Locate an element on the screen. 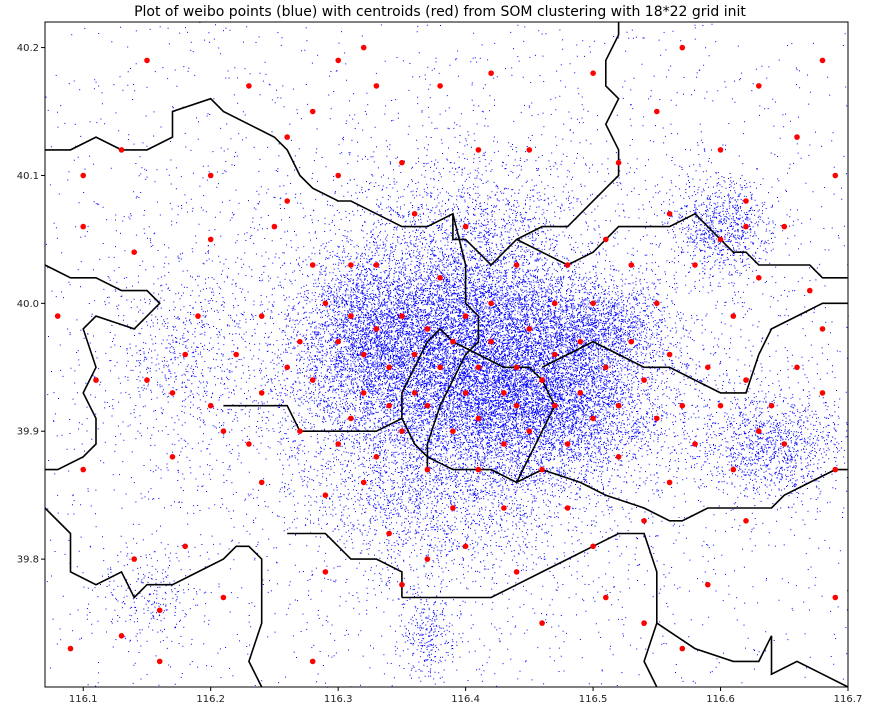 This screenshot has width=880, height=713. x-tick-label: 116.2 is located at coordinates (210, 699).